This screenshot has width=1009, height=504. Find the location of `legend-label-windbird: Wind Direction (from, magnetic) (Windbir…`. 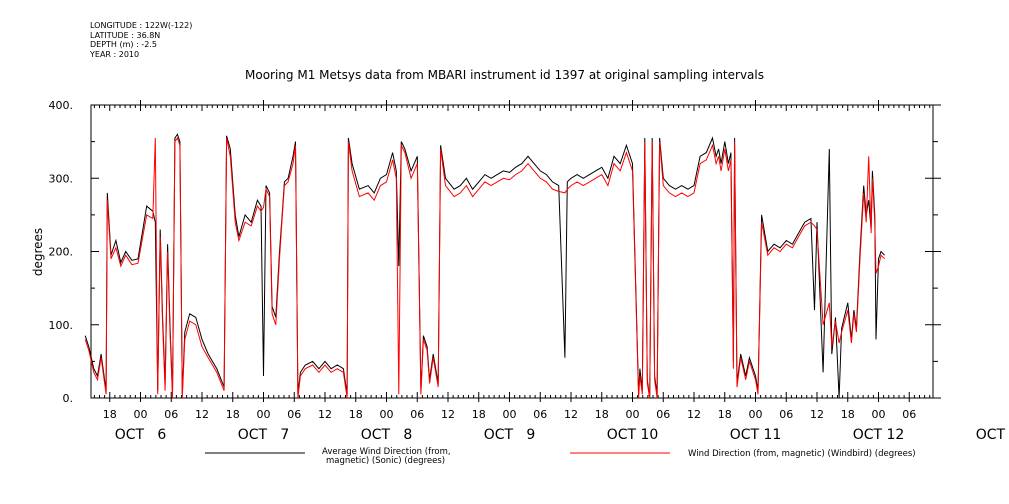

legend-label-windbird: Wind Direction (from, magnetic) (Windbir… is located at coordinates (802, 454).